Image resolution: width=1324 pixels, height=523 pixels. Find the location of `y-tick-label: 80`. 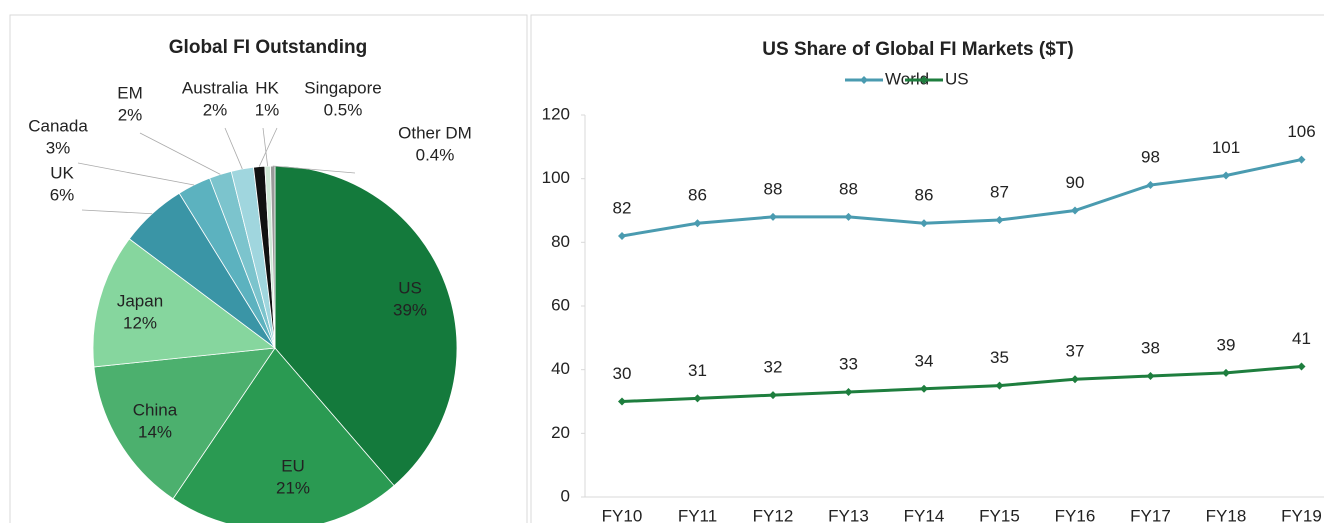

y-tick-label: 80 is located at coordinates (560, 241).